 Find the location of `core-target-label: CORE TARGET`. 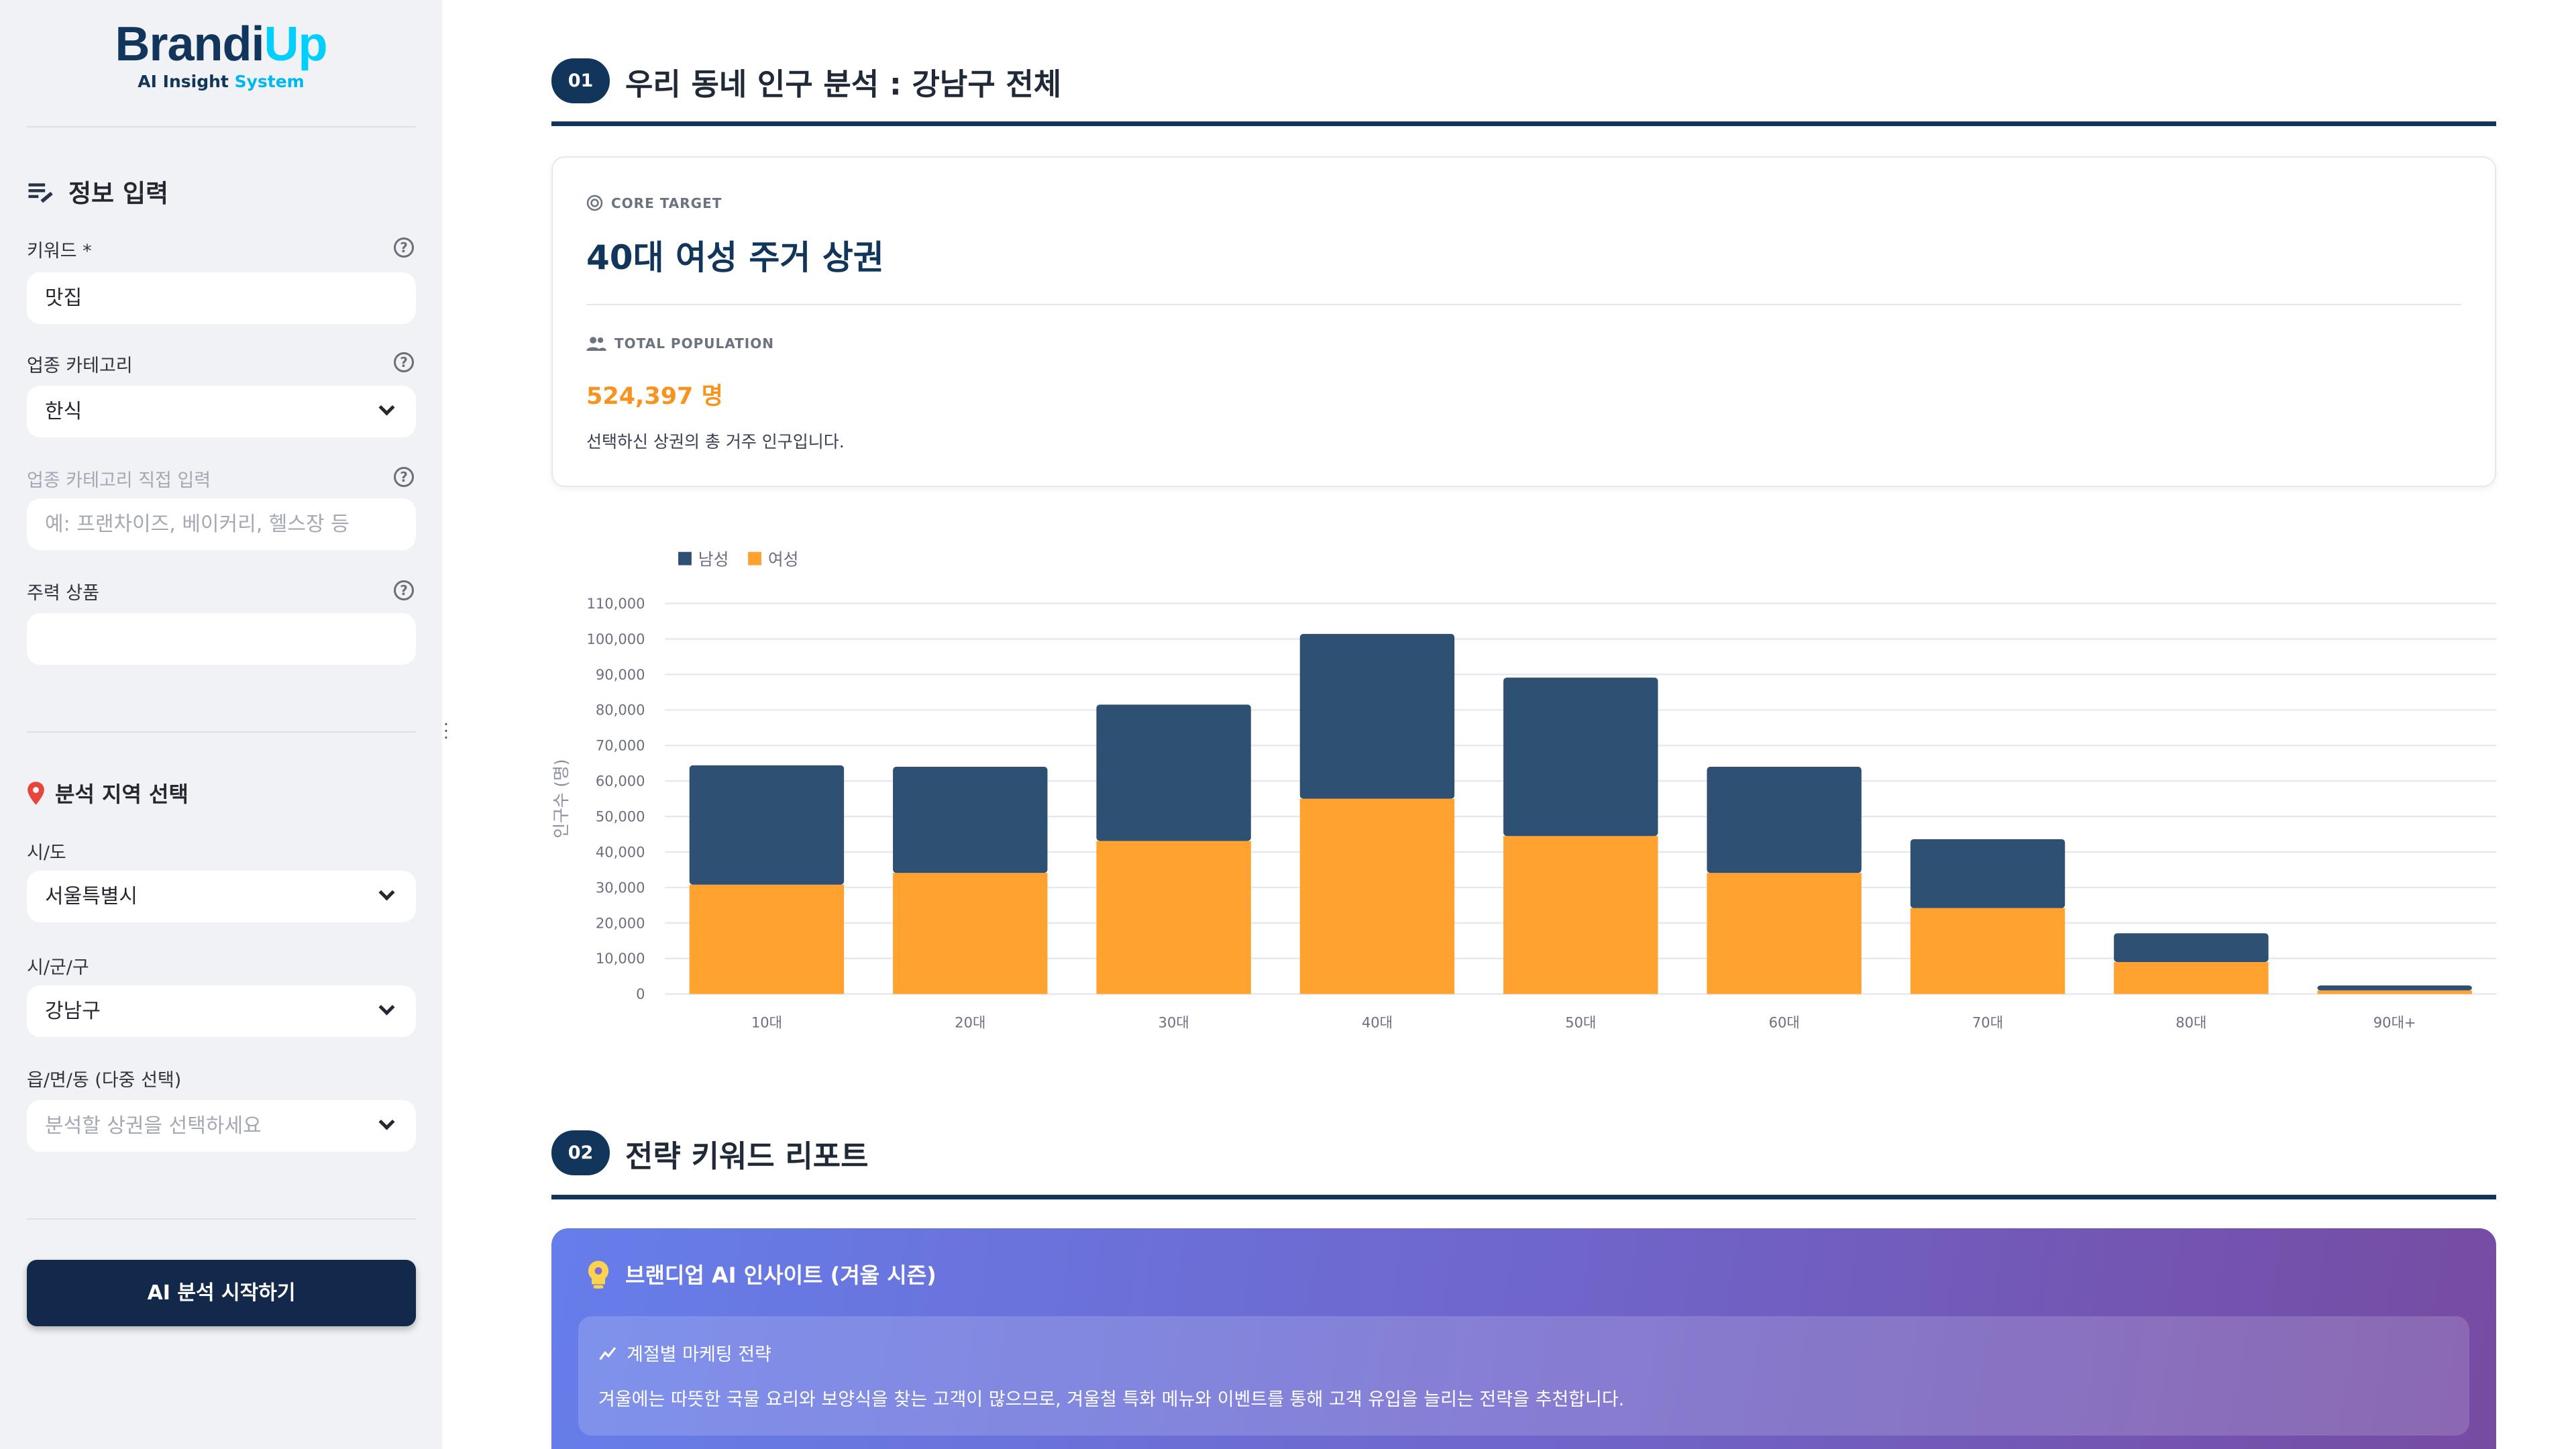

core-target-label: CORE TARGET is located at coordinates (666, 203).